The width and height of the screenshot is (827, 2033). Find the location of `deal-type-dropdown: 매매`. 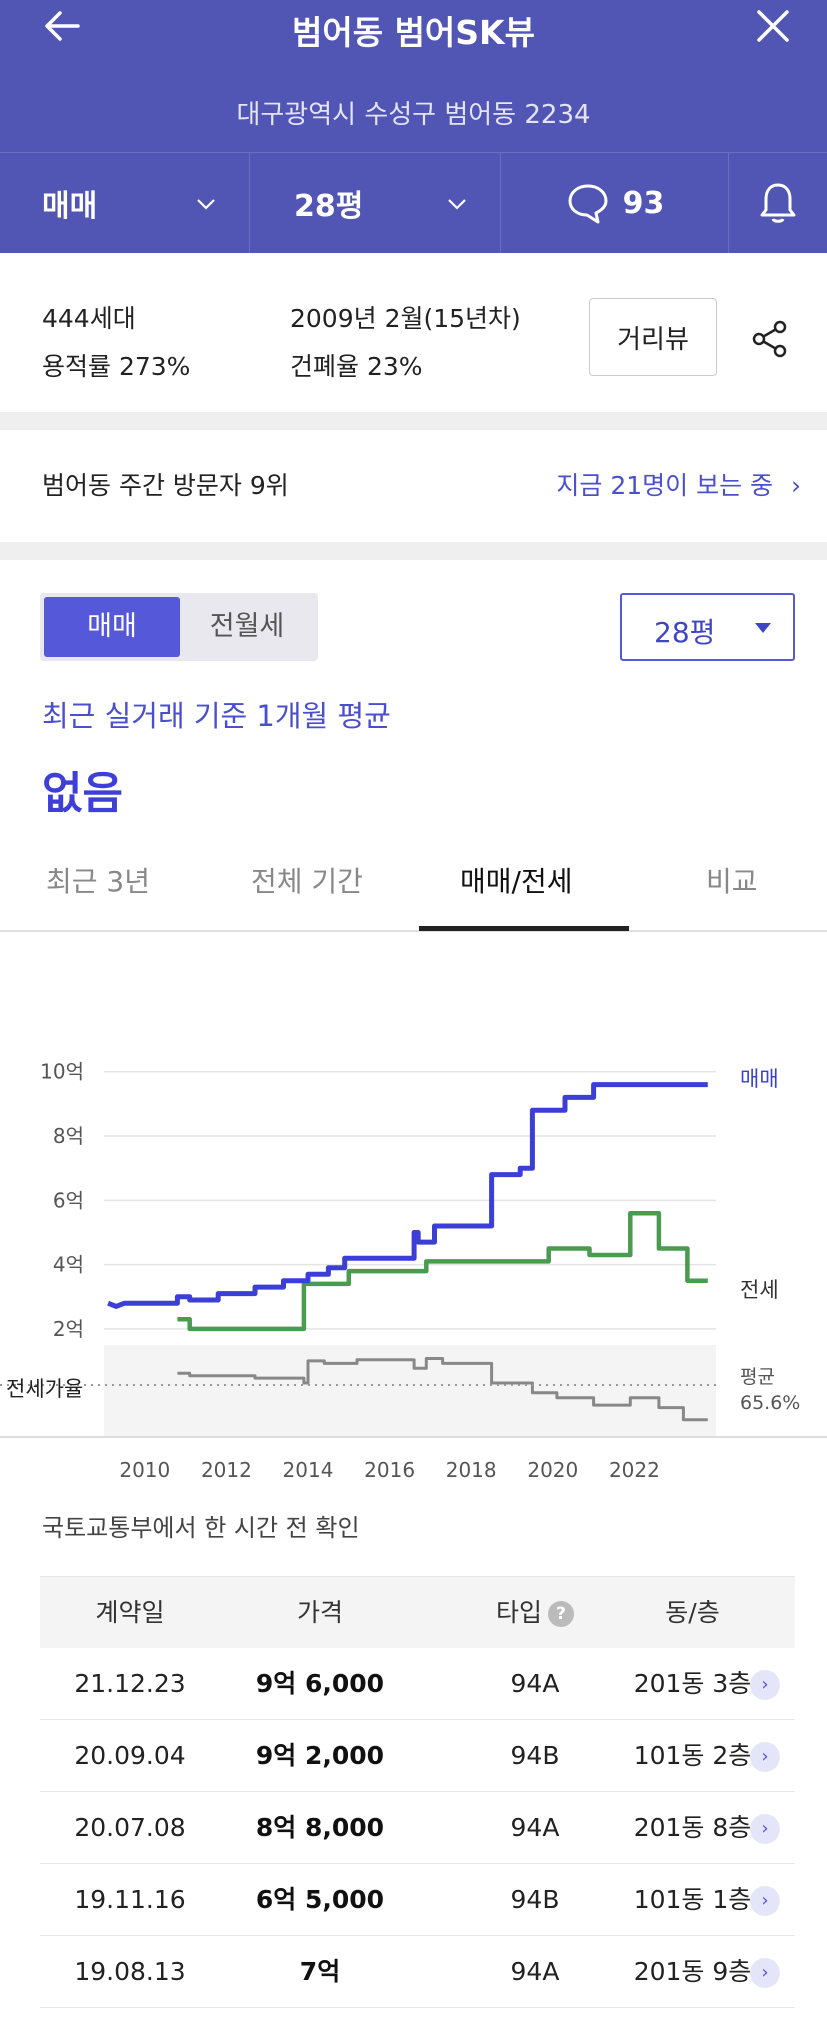

deal-type-dropdown: 매매 is located at coordinates (125, 203).